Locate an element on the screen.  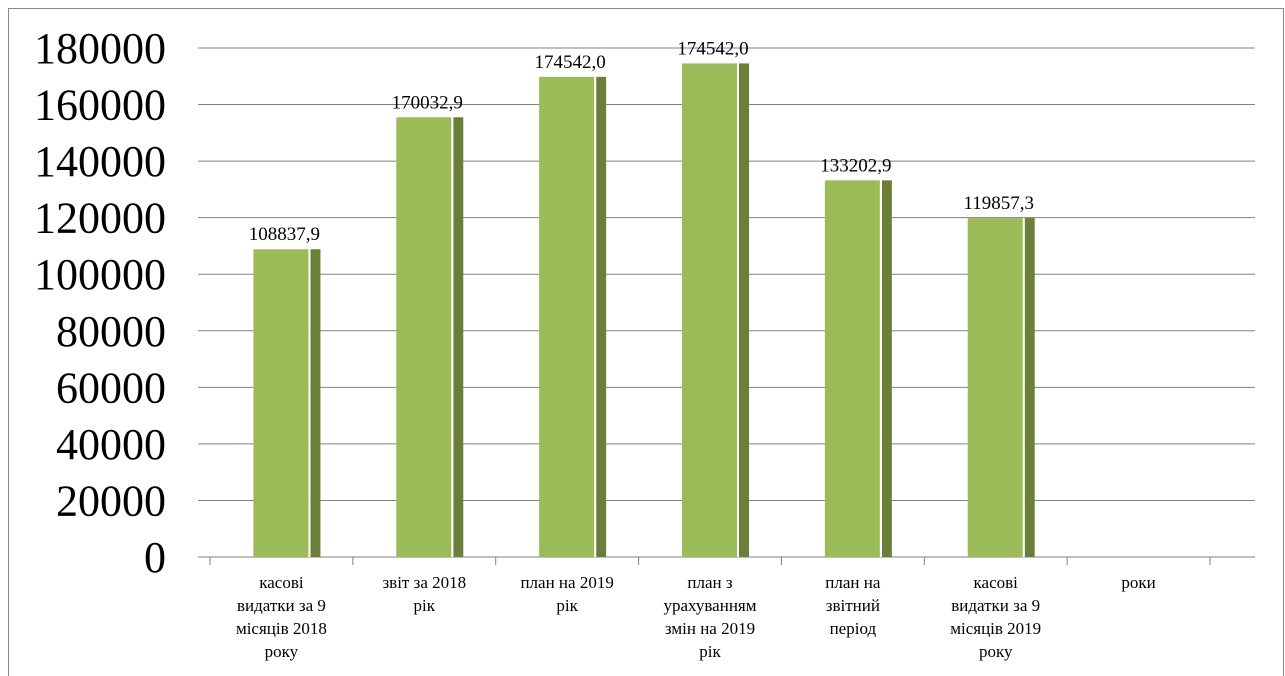
x-category-label: місяців 2019 is located at coordinates (995, 628).